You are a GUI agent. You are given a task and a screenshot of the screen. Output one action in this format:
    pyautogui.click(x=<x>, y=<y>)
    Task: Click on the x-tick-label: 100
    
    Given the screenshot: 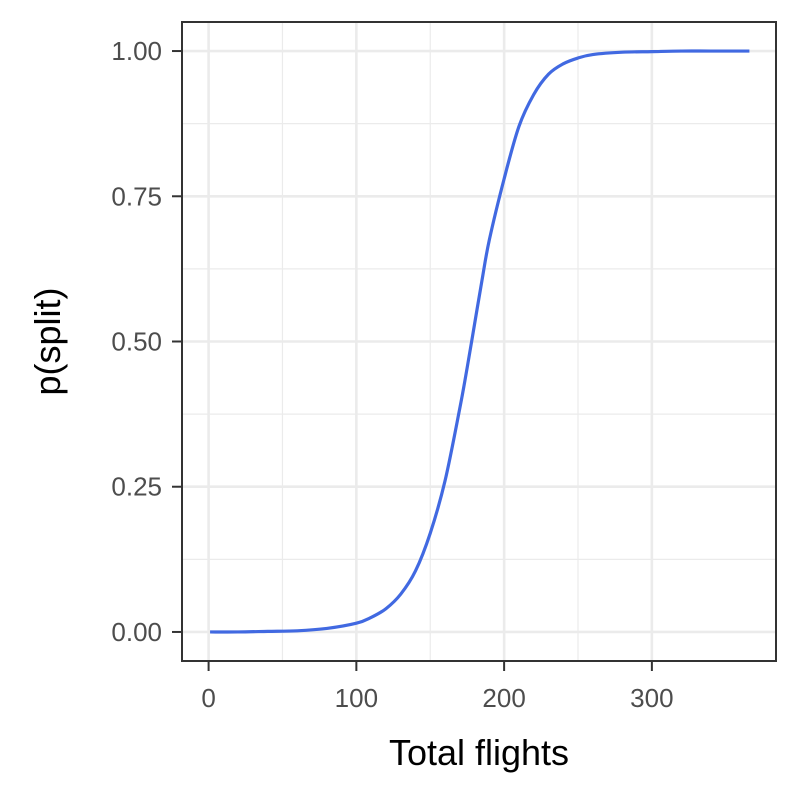 What is the action you would take?
    pyautogui.click(x=356, y=698)
    